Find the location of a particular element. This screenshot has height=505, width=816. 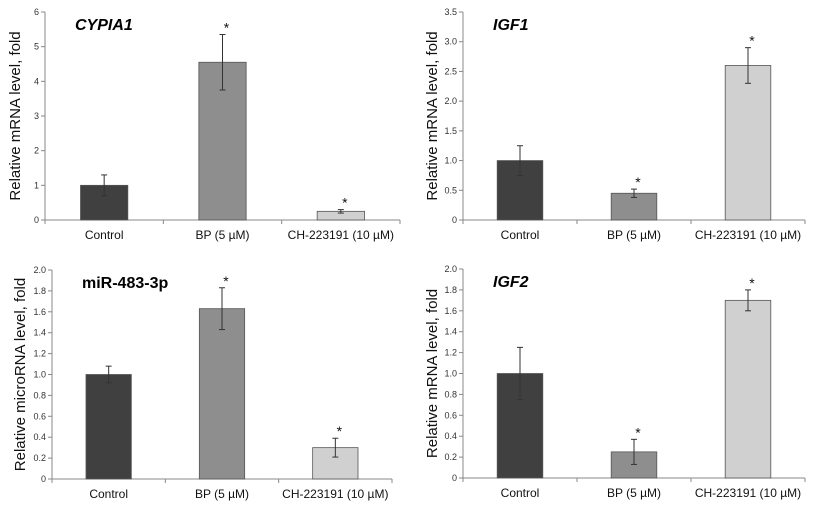

y-tick-label: 3.0 is located at coordinates (450, 42).